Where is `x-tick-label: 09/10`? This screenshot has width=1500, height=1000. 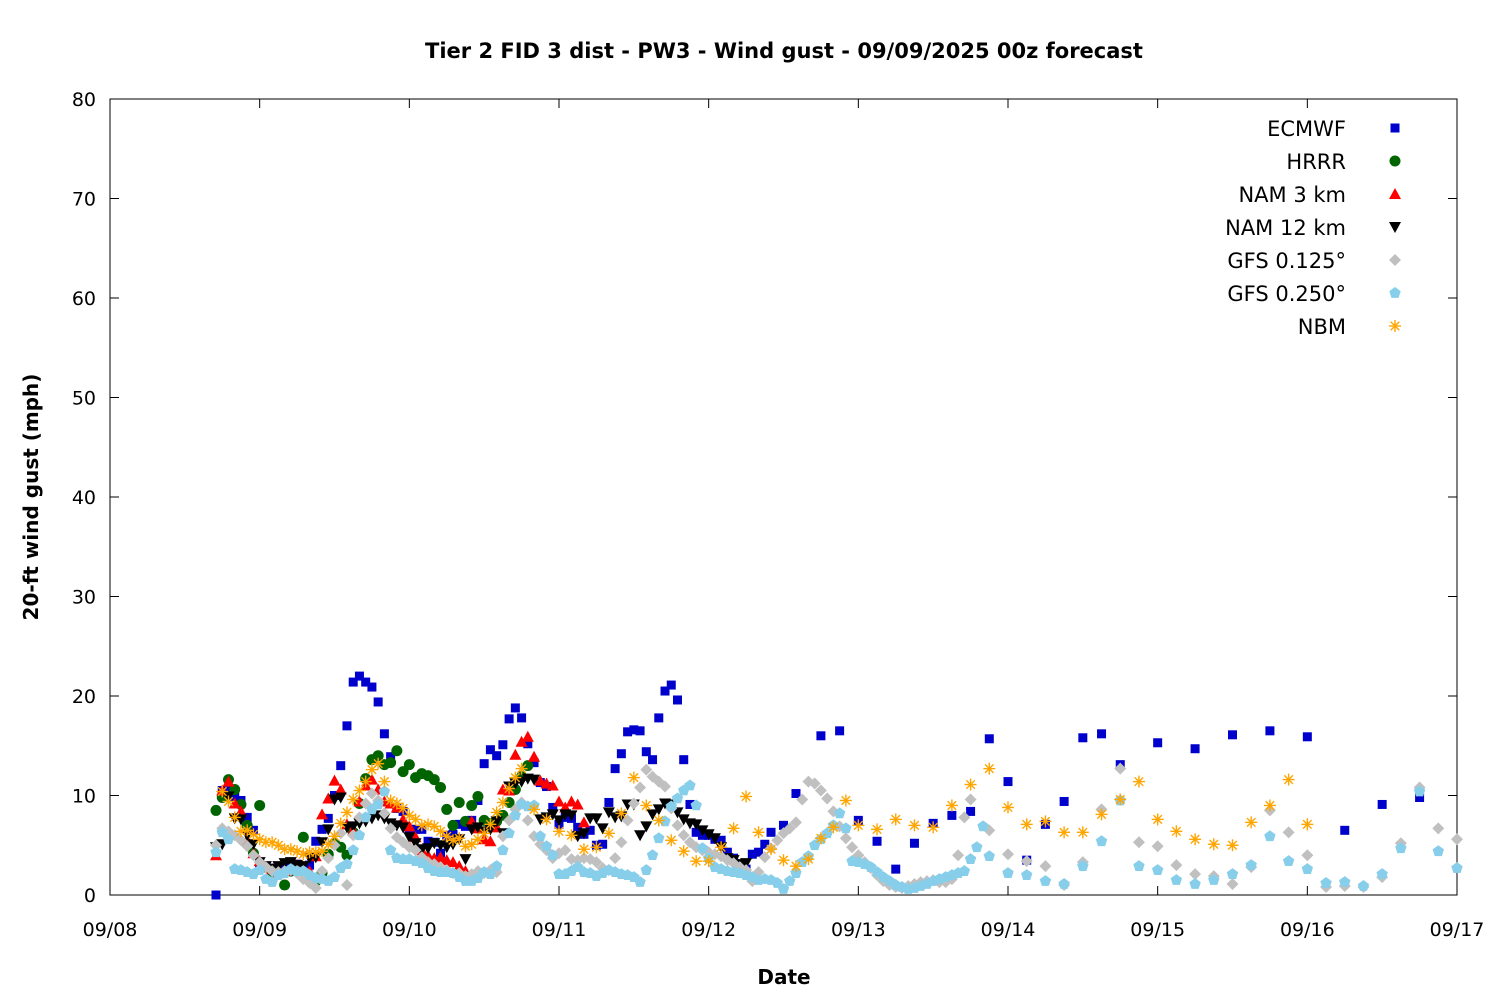 x-tick-label: 09/10 is located at coordinates (409, 930).